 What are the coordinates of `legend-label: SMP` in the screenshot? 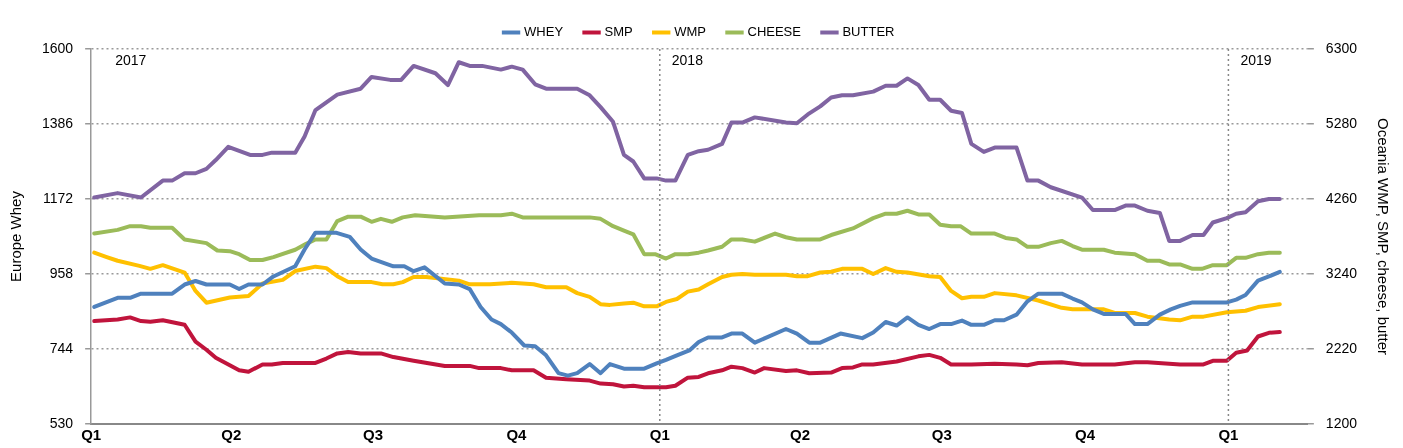 It's located at (618, 32).